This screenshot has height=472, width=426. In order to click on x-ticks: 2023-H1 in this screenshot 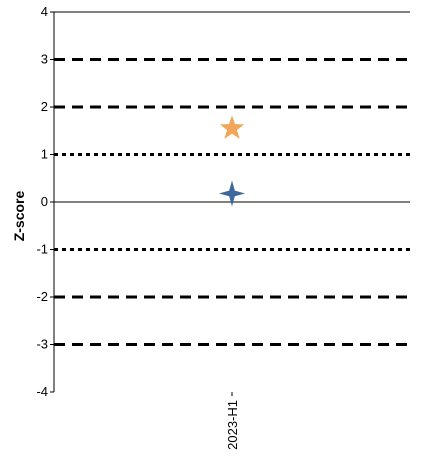, I will do `click(232, 421)`.